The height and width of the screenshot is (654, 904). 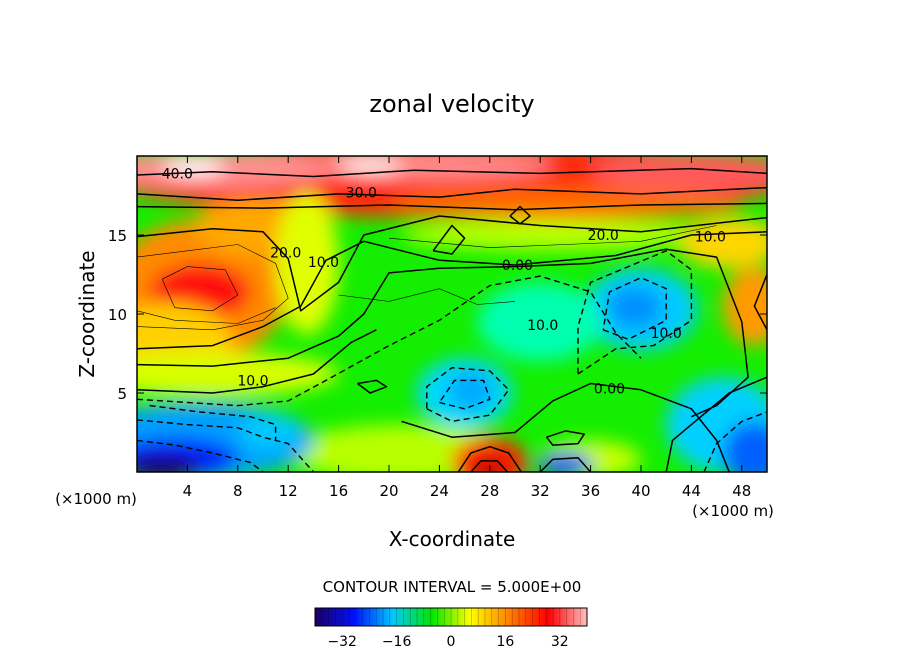 What do you see at coordinates (117, 315) in the screenshot?
I see `y-tick-label: 10` at bounding box center [117, 315].